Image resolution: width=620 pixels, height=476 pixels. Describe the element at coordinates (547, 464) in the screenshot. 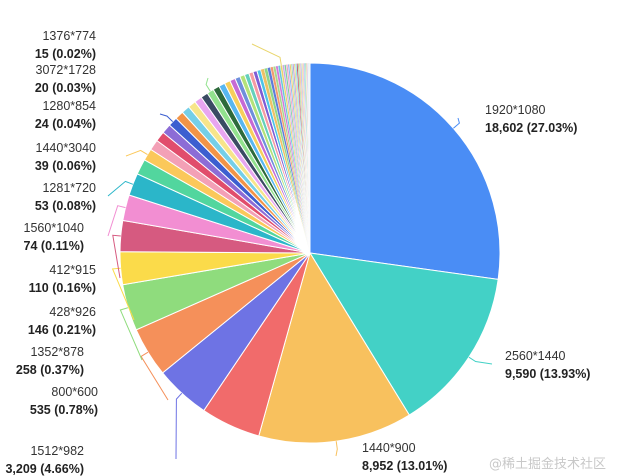

I see `watermark-text: @稀土掘金技术社区` at that location.